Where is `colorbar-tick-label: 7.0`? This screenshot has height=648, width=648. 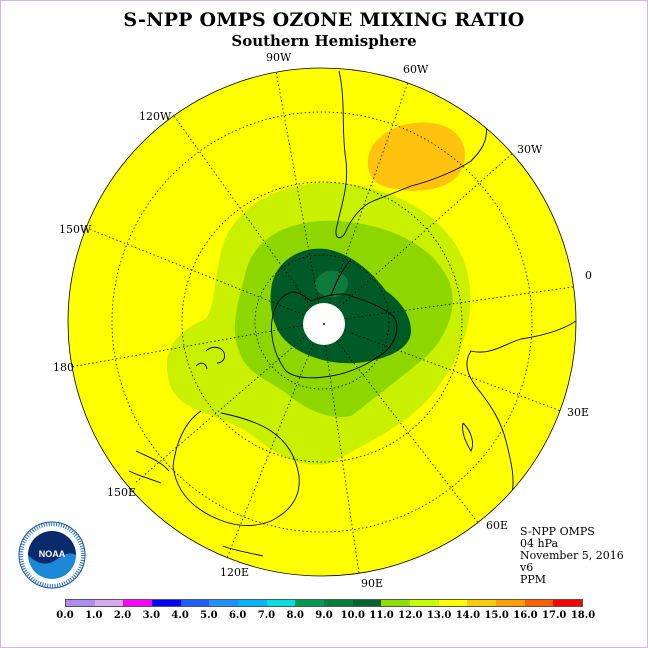
colorbar-tick-label: 7.0 is located at coordinates (266, 615).